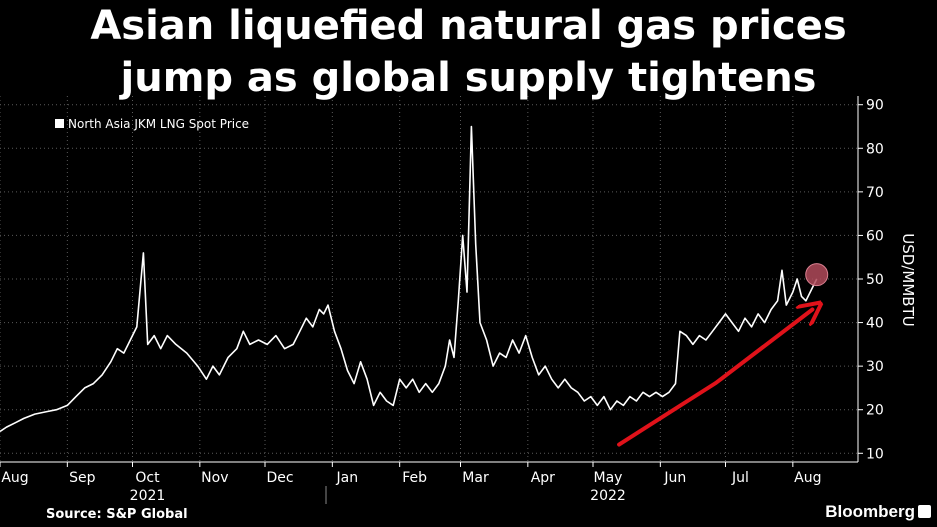  Describe the element at coordinates (674, 478) in the screenshot. I see `x-tick-label: Jun` at that location.